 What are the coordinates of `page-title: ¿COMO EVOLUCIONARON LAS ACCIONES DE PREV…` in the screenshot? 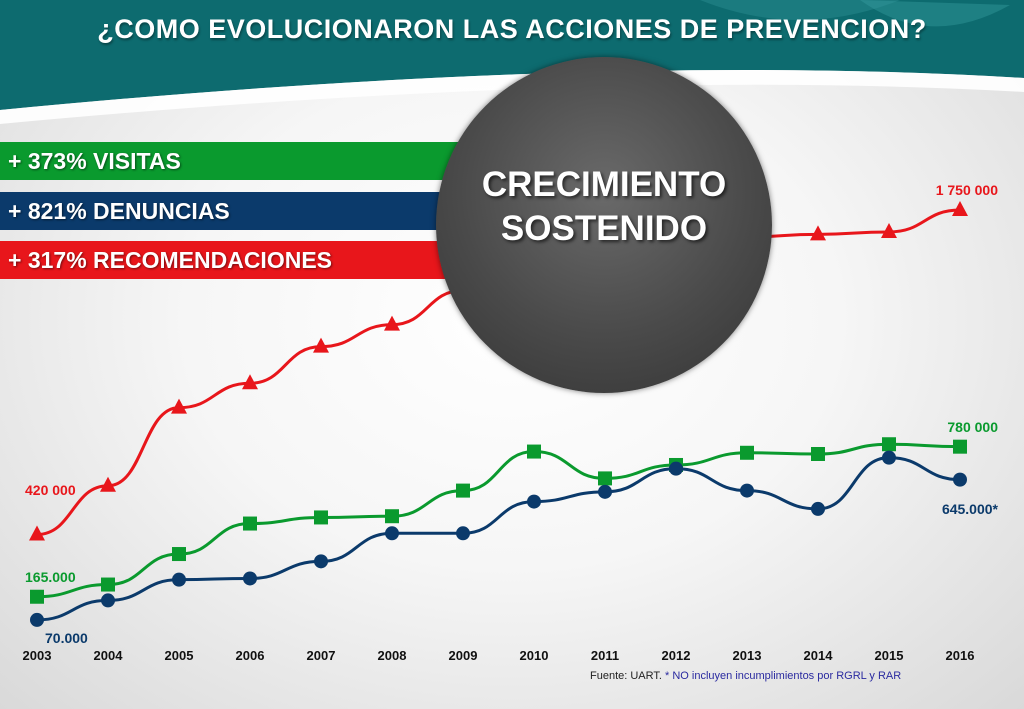 It's located at (512, 29).